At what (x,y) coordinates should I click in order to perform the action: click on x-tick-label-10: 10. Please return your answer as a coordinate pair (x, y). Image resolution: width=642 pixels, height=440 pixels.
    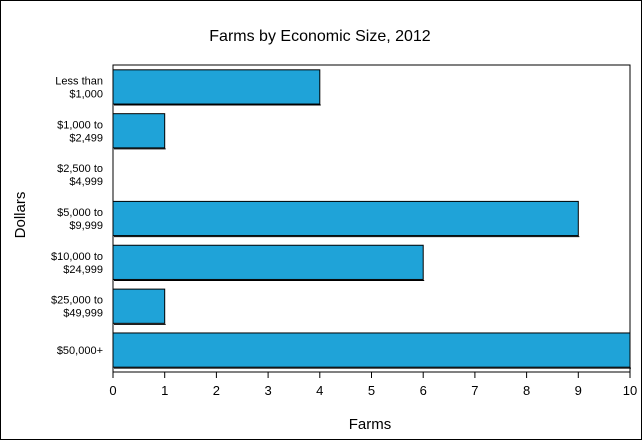
    Looking at the image, I should click on (630, 390).